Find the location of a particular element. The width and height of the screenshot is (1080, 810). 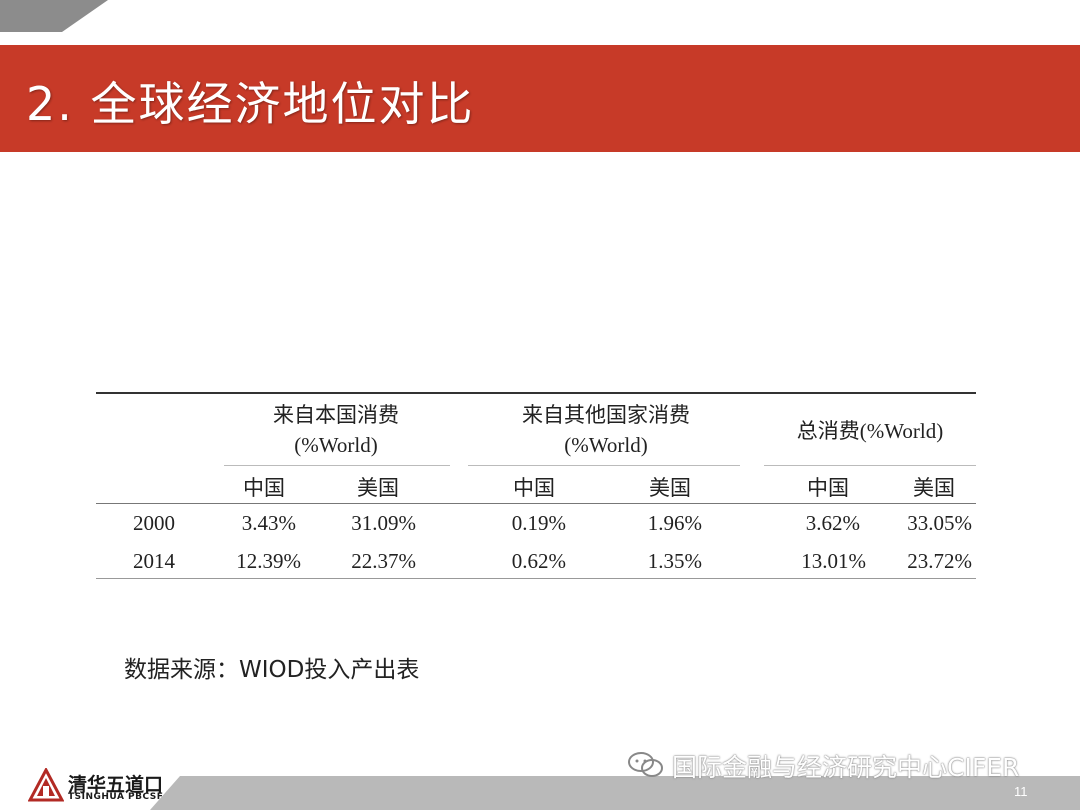

subheader-us-domestic: 美国 is located at coordinates (378, 488).